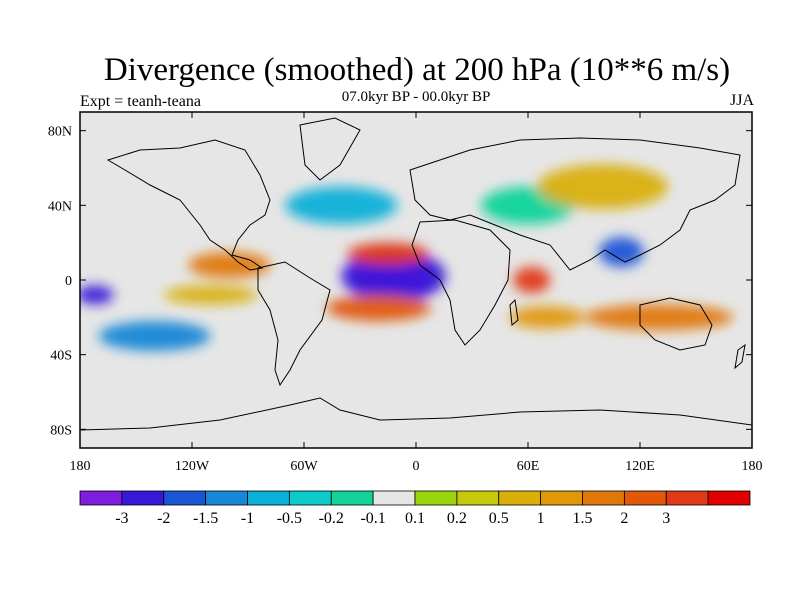 This screenshot has width=800, height=600. Describe the element at coordinates (416, 97) in the screenshot. I see `chart-subtitle: 07.0kyr BP - 00.0kyr BP` at that location.